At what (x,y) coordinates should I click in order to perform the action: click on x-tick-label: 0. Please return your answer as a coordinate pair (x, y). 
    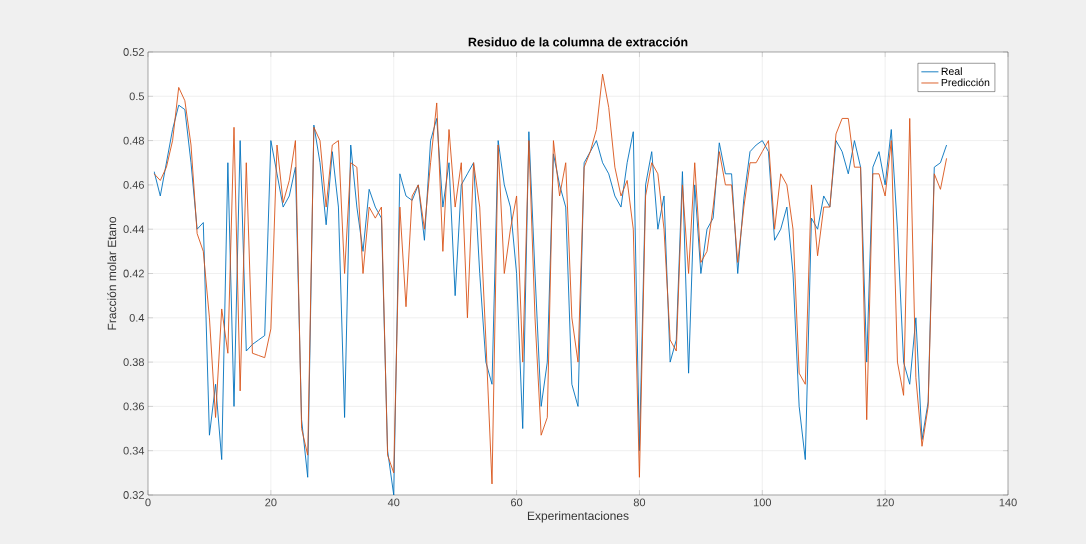
    Looking at the image, I should click on (148, 502).